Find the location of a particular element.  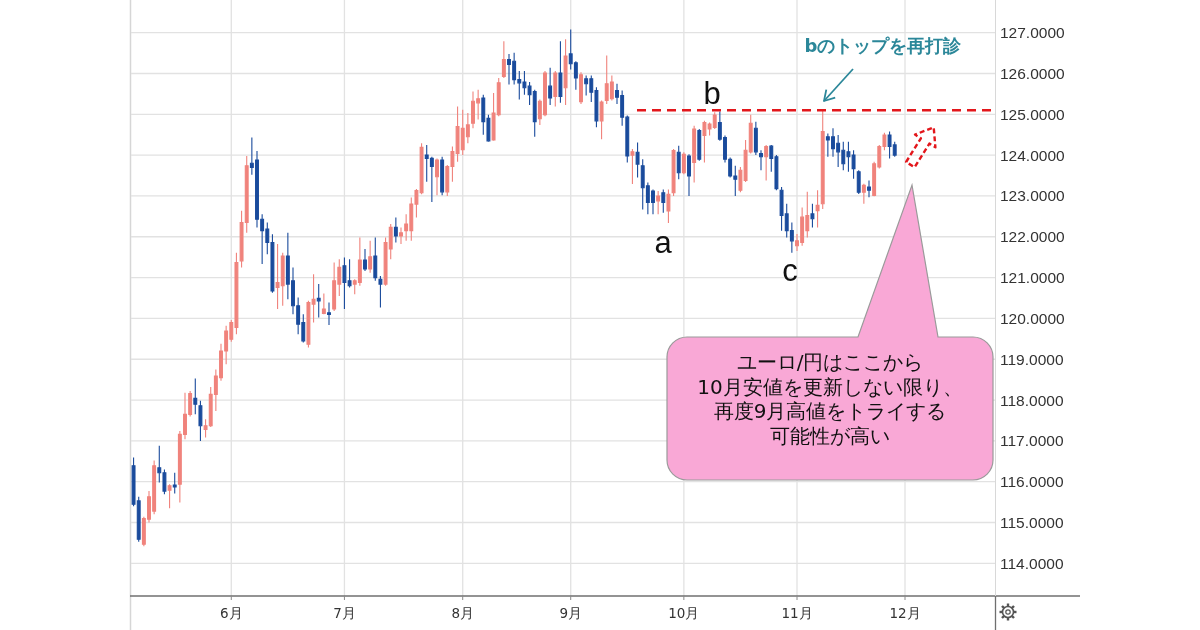

y-tick-label: 125.0000 is located at coordinates (1033, 114).